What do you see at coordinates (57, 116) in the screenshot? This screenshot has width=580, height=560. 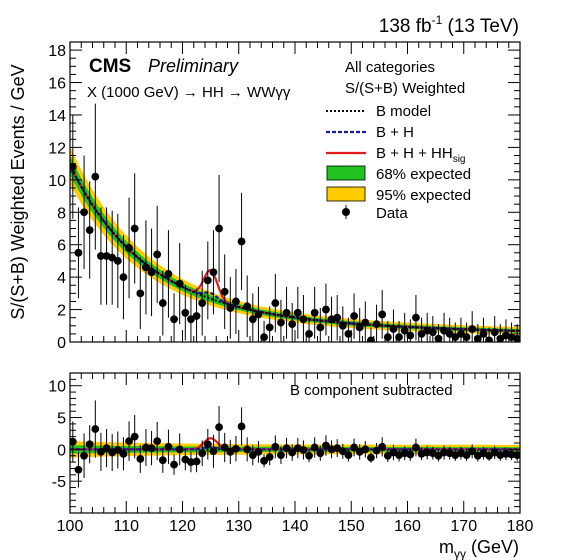 I see `main-y-tick-label: 14` at bounding box center [57, 116].